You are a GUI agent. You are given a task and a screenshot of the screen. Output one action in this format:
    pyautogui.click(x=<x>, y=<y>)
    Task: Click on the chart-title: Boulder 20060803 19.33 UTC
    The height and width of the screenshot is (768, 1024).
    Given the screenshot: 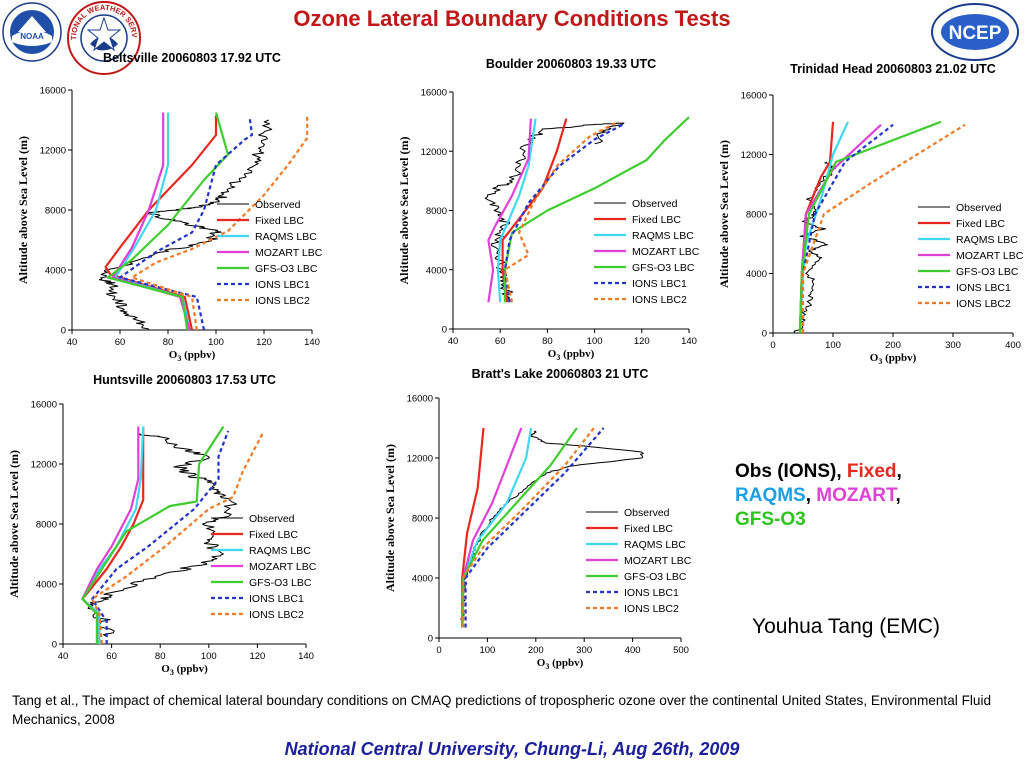 What is the action you would take?
    pyautogui.click(x=571, y=64)
    